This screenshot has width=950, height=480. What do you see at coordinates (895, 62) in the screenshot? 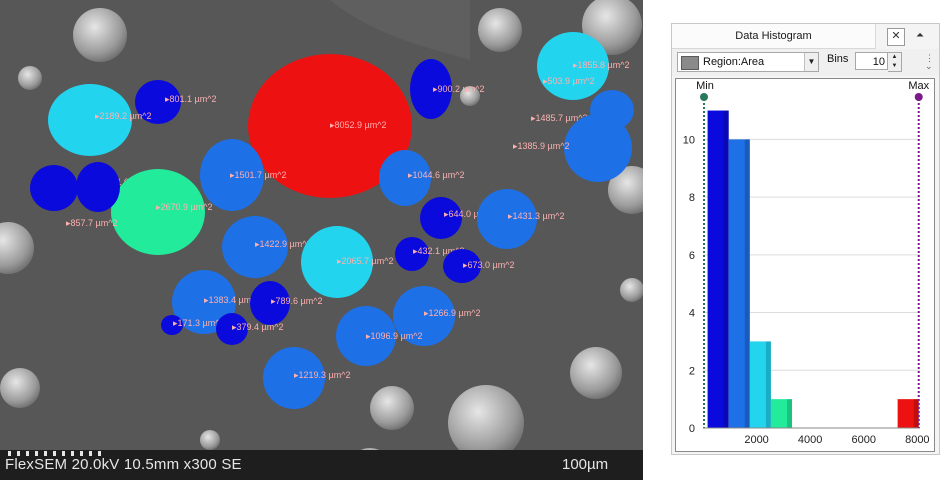
I see `bins-spinner: ▲ ▼` at bounding box center [895, 62].